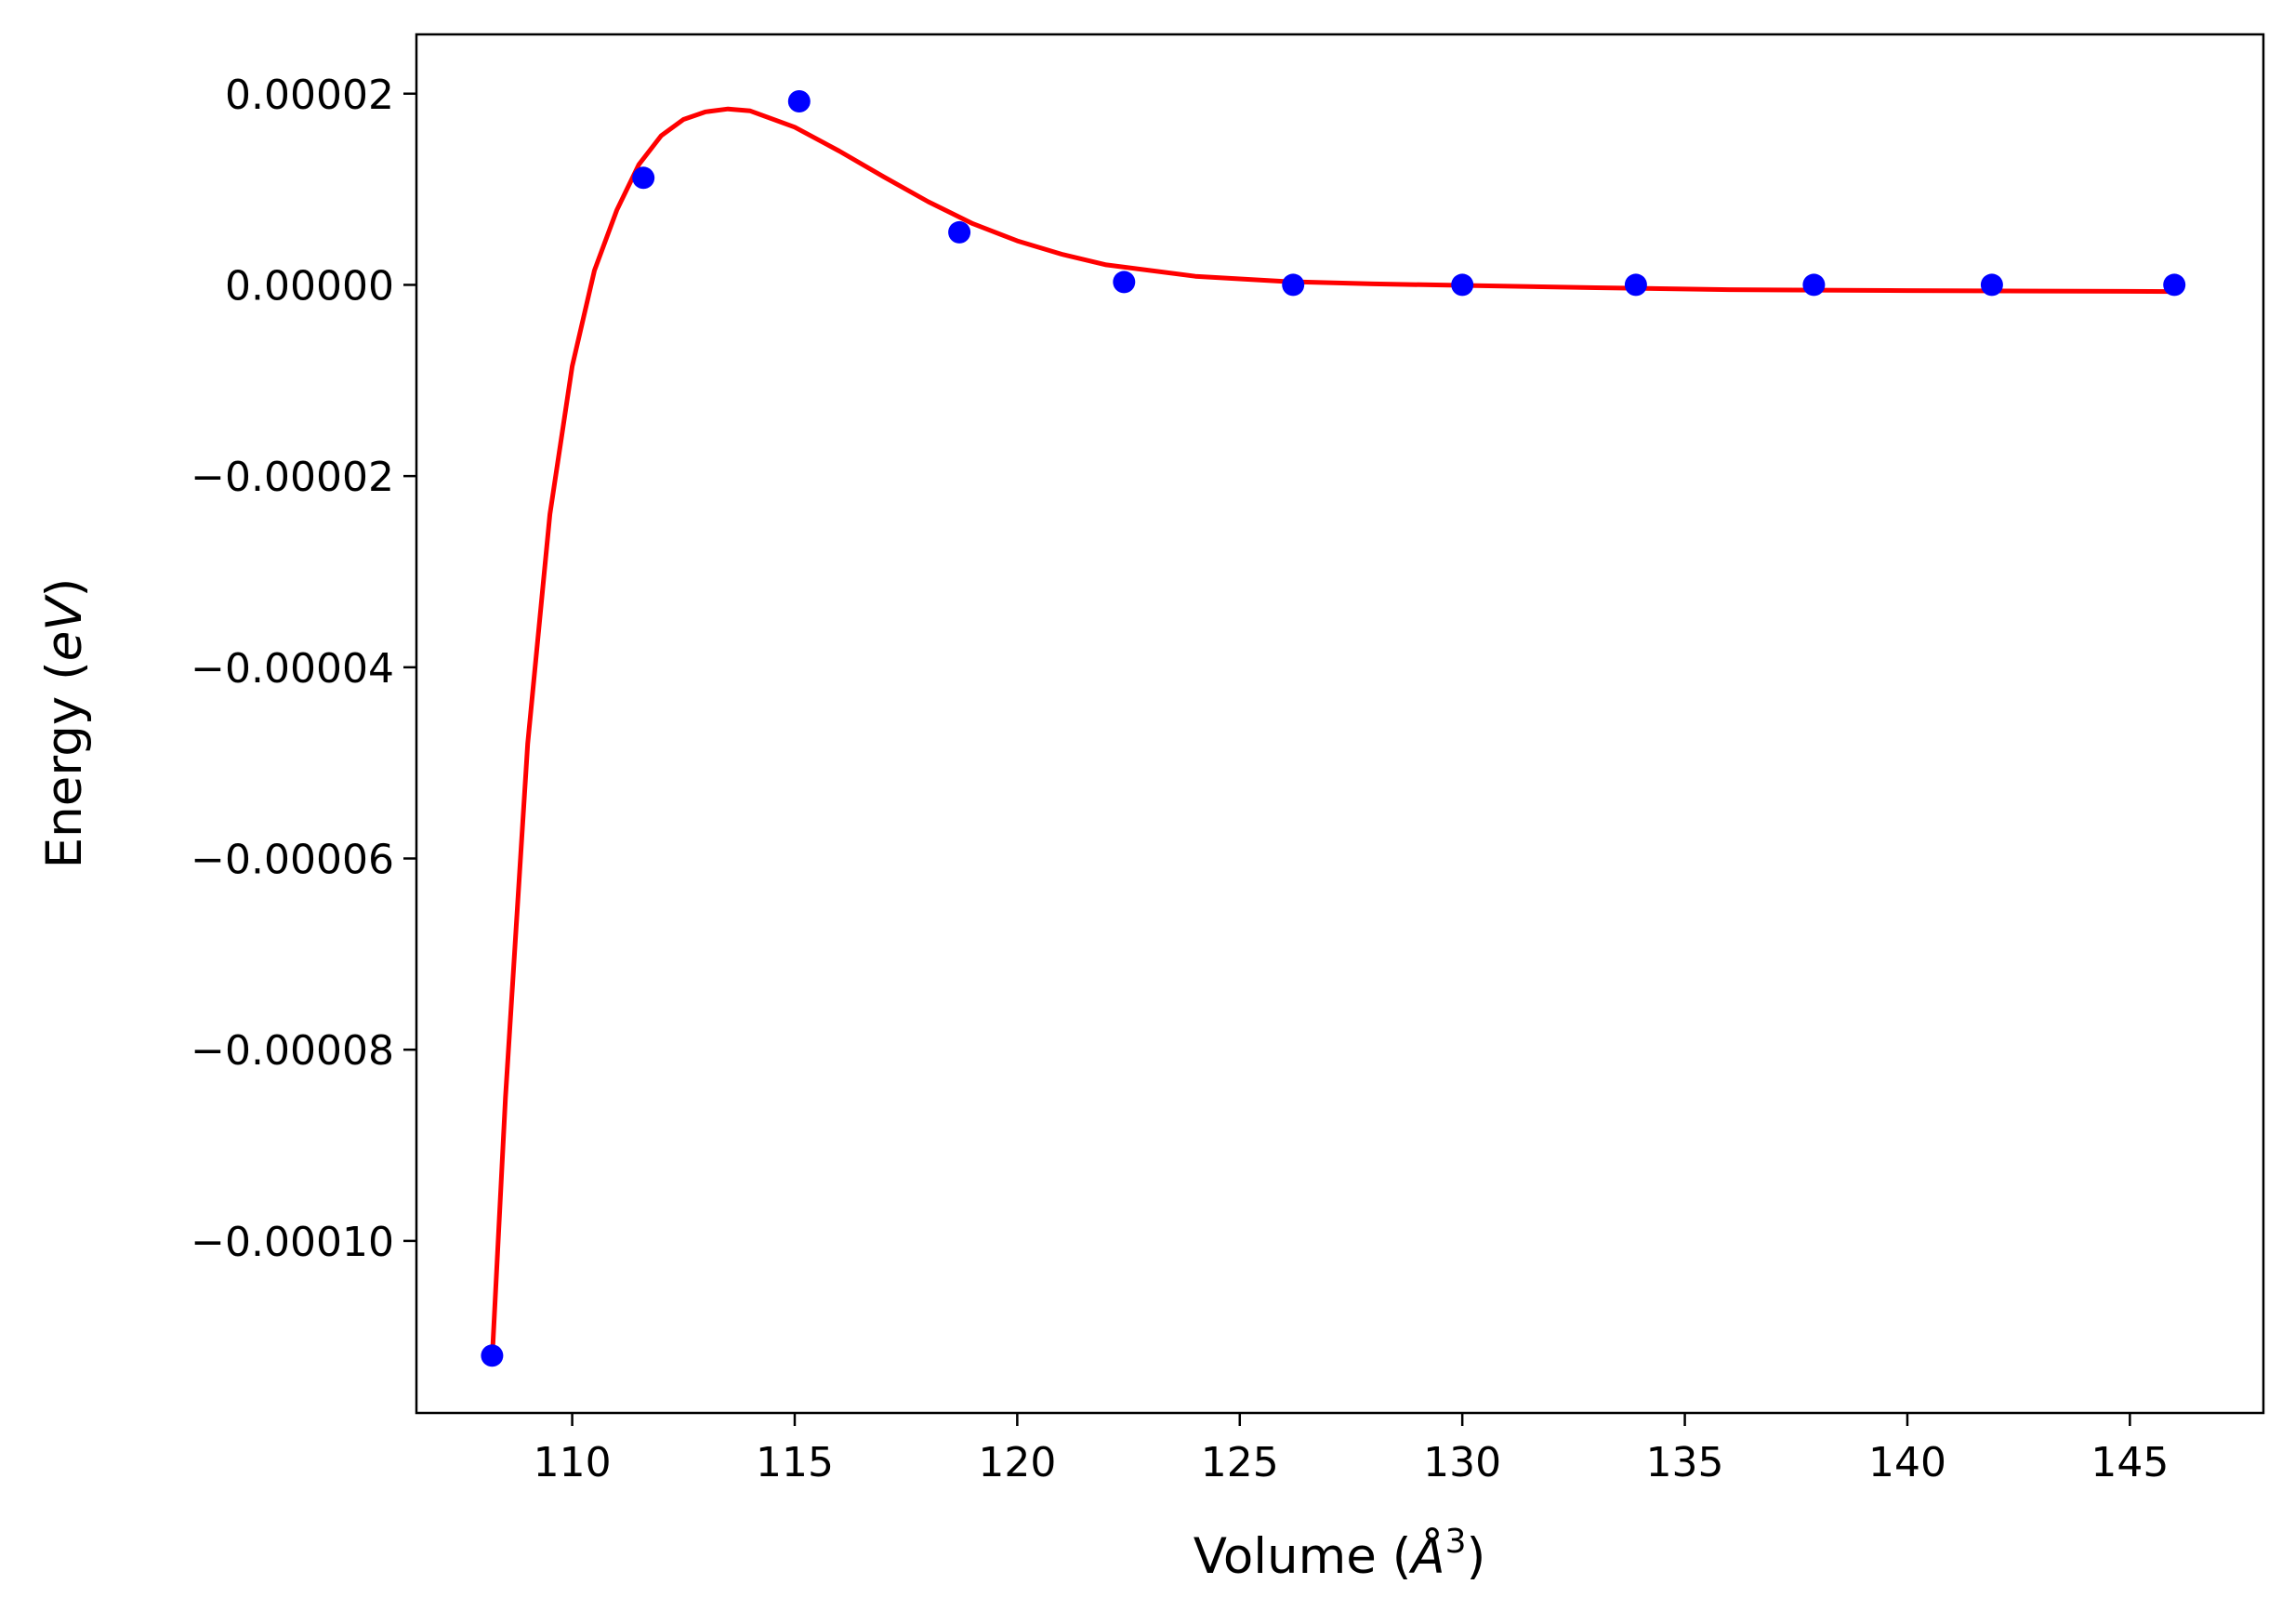  What do you see at coordinates (1426, 1555) in the screenshot?
I see `x-axis-label-symbol: Å` at bounding box center [1426, 1555].